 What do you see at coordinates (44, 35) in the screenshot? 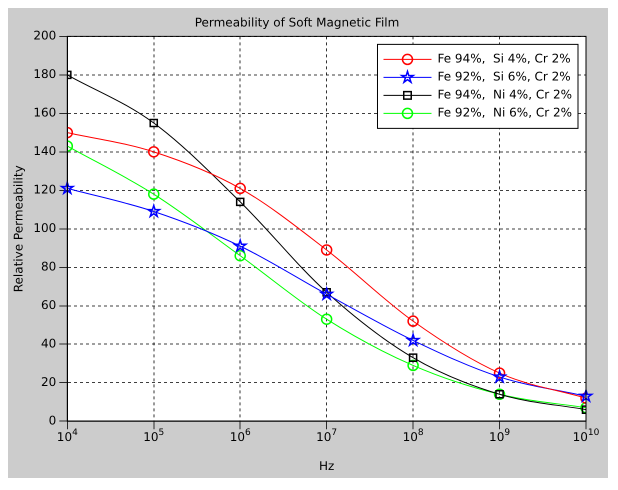
I see `y-tick-label: 200` at bounding box center [44, 35].